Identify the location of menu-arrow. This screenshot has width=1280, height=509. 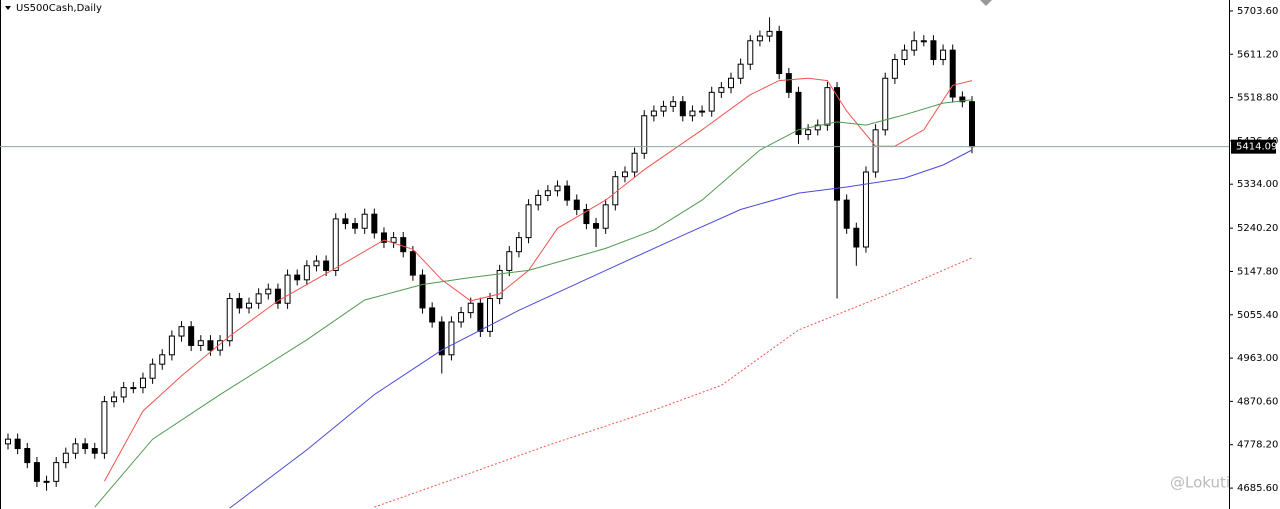
(8, 8).